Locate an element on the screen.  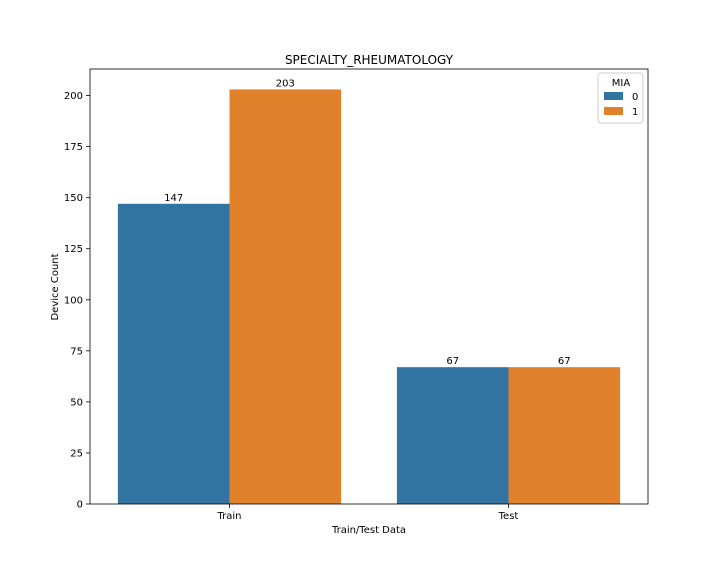
chart-title: SPECIALTY_RHEUMATOLOGY is located at coordinates (369, 60).